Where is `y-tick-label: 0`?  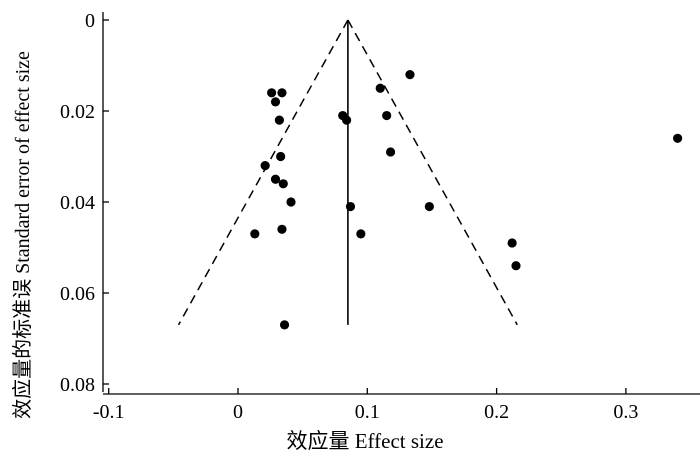
y-tick-label: 0 is located at coordinates (90, 21).